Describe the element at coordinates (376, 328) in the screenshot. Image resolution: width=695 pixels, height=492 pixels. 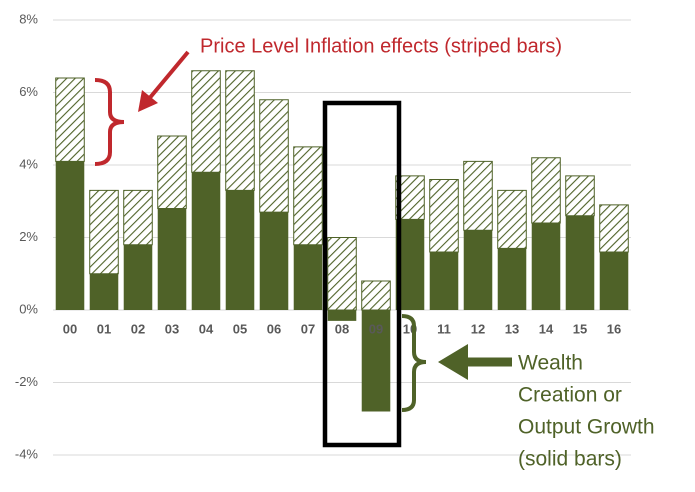
I see `x-tick-label: 09` at that location.